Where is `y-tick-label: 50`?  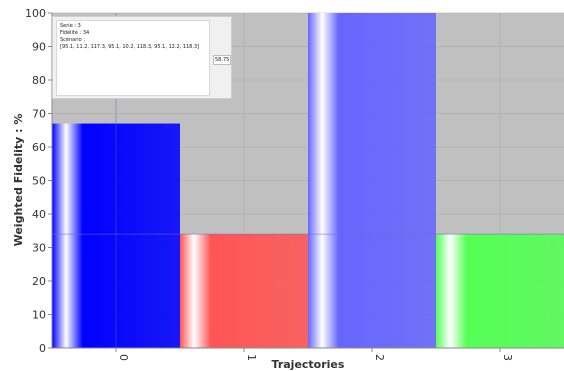 y-tick-label: 50 is located at coordinates (39, 181).